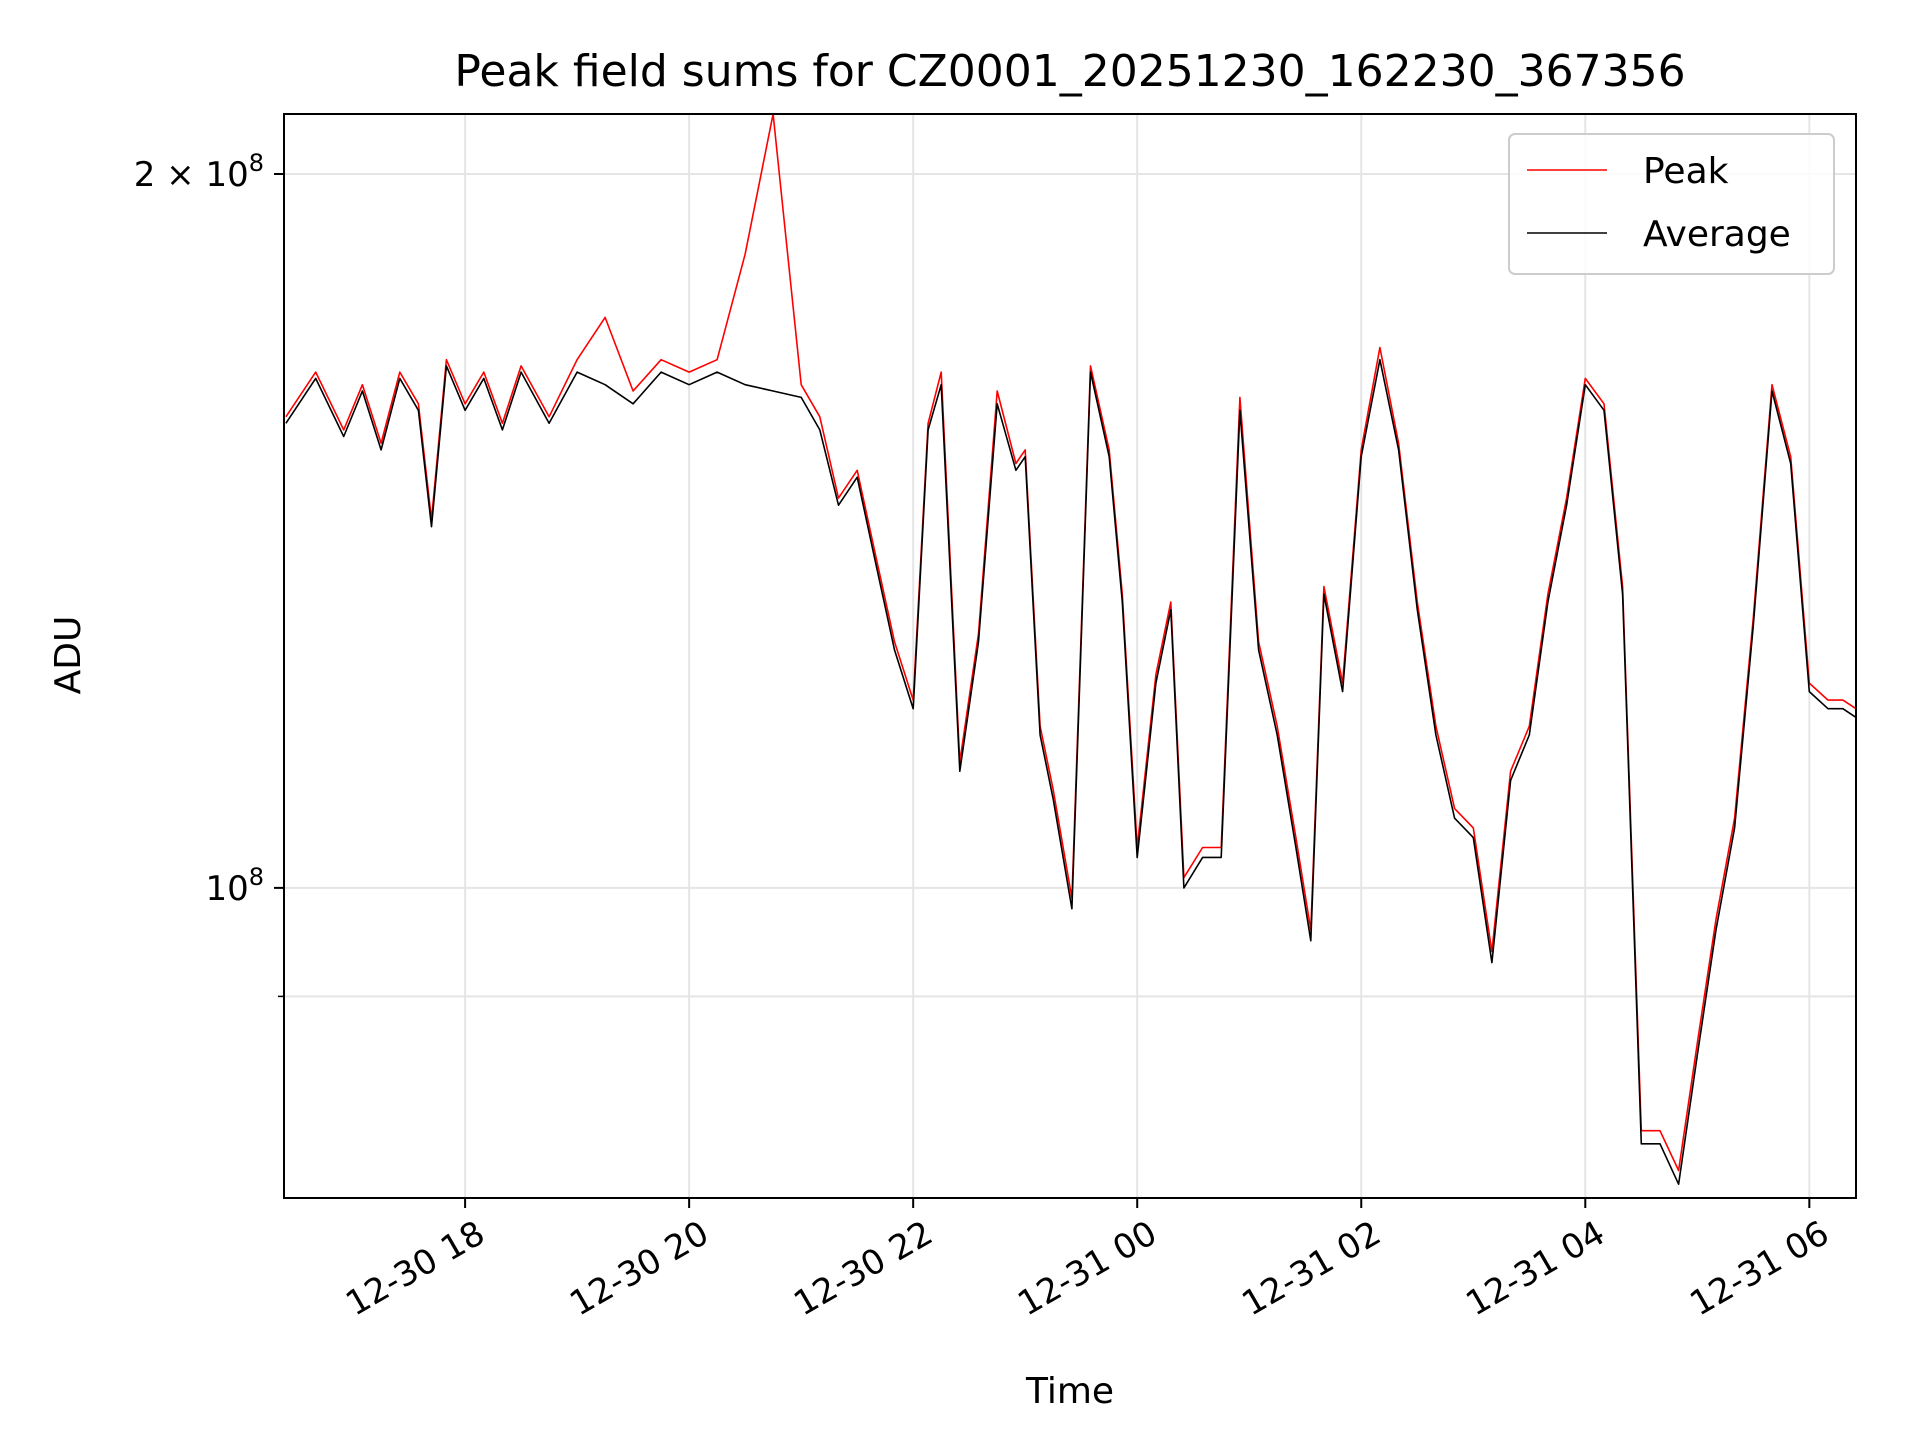 The height and width of the screenshot is (1440, 1920). I want to click on y-tick-label: 2 × 108, so click(199, 172).